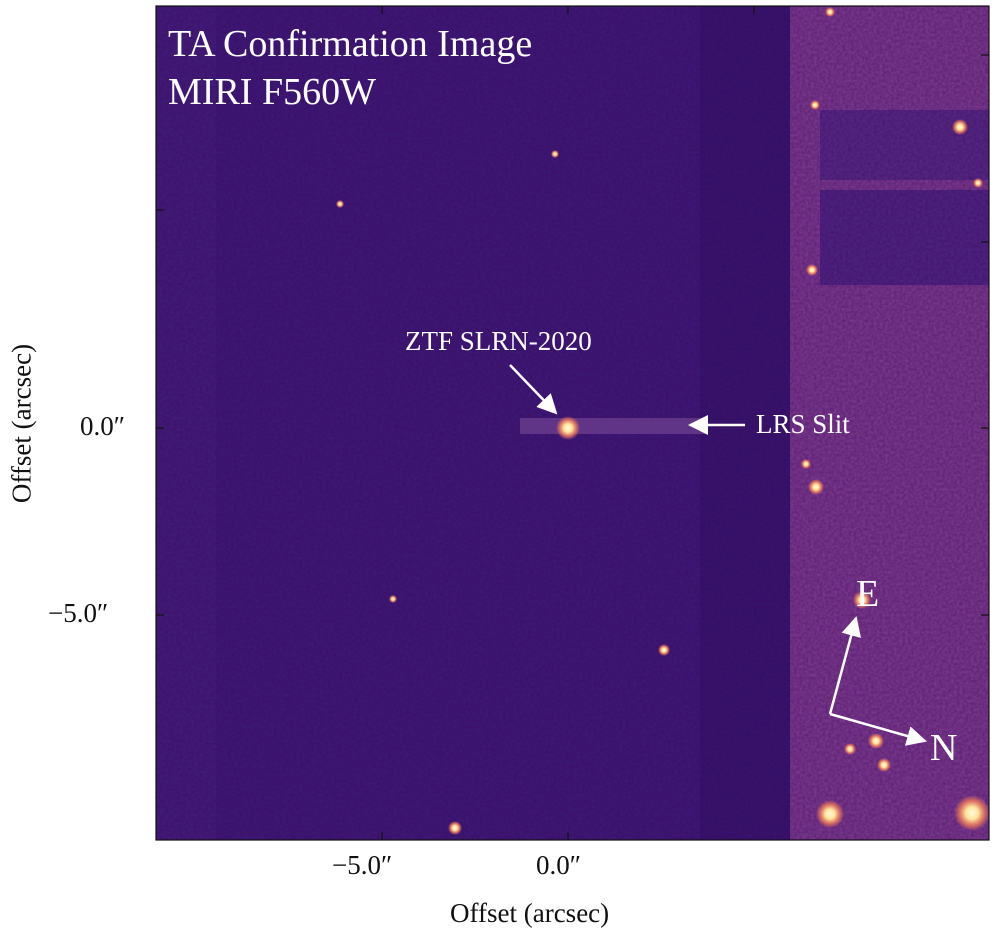 The height and width of the screenshot is (942, 996). I want to click on slit-label: LRS Slit, so click(803, 424).